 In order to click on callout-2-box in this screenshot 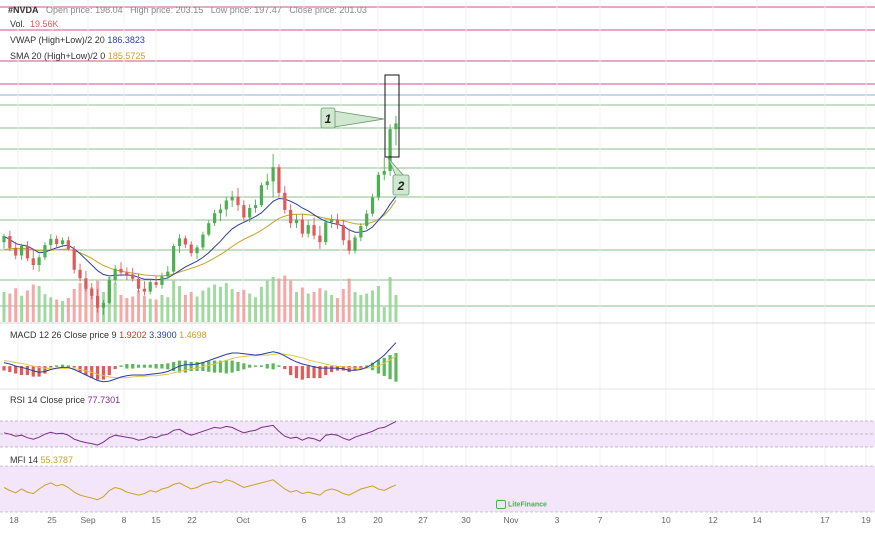, I will do `click(401, 185)`.